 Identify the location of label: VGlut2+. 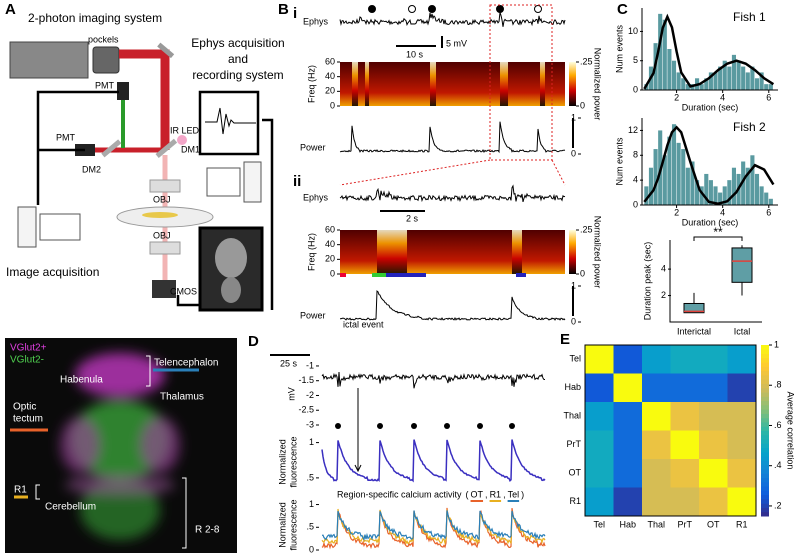
(28, 348).